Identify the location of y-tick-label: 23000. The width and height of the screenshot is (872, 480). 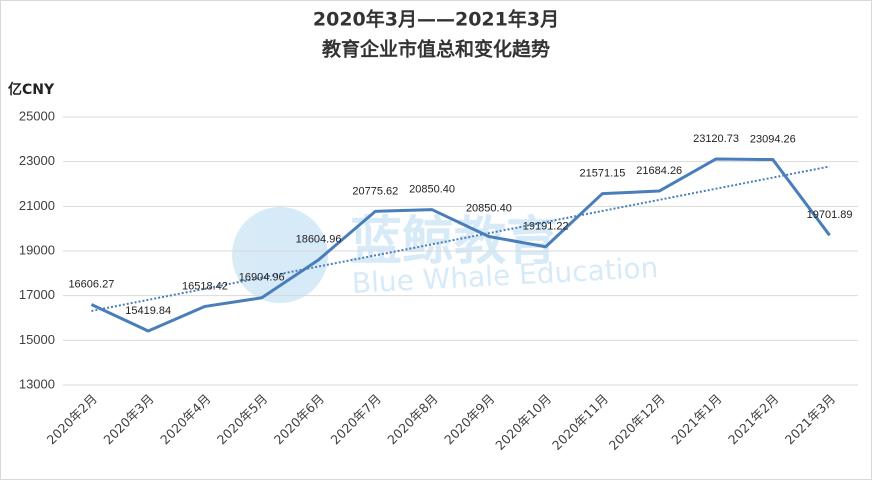
(37, 160).